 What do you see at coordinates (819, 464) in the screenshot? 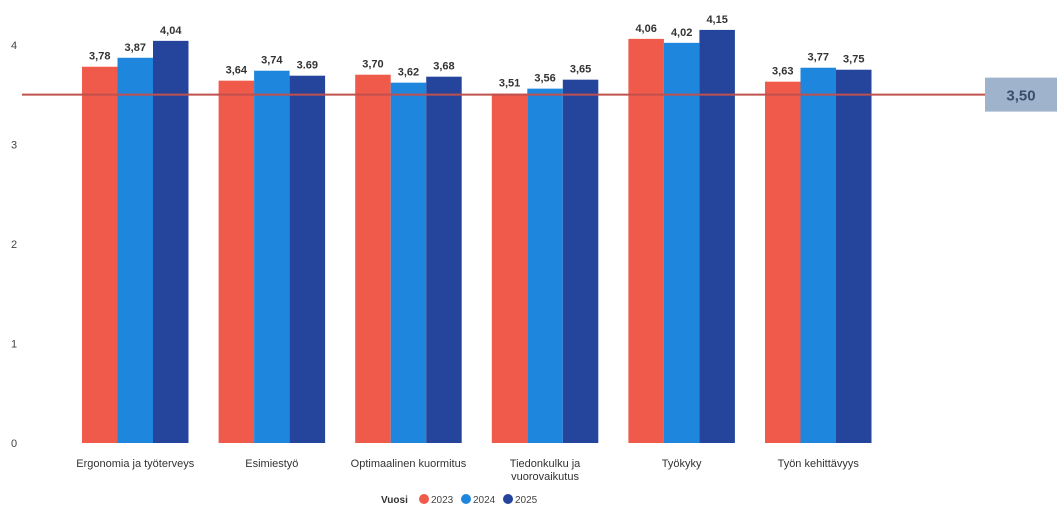
I see `category-label: Työn kehittävyys` at bounding box center [819, 464].